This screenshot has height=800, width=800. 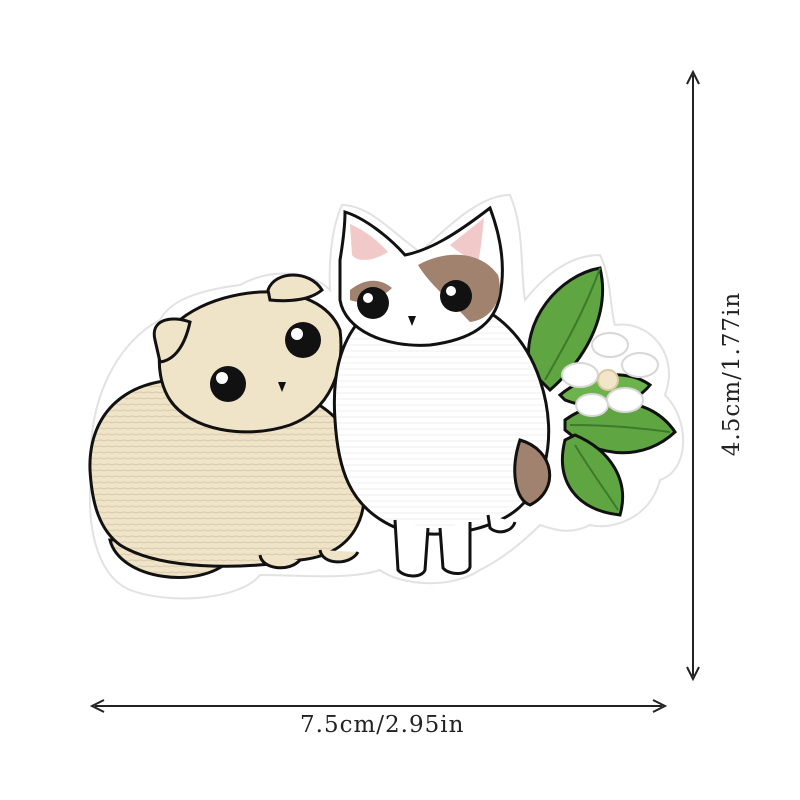 What do you see at coordinates (382, 725) in the screenshot?
I see `width-dimension-label: 7.5cm/2.95in` at bounding box center [382, 725].